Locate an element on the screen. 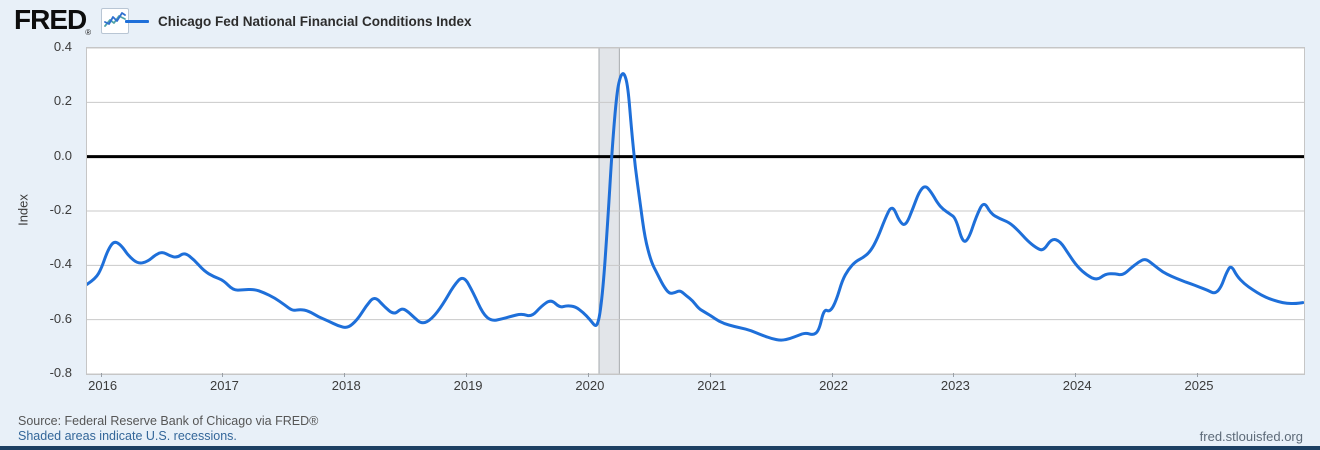  legend-line-swatch is located at coordinates (137, 21).